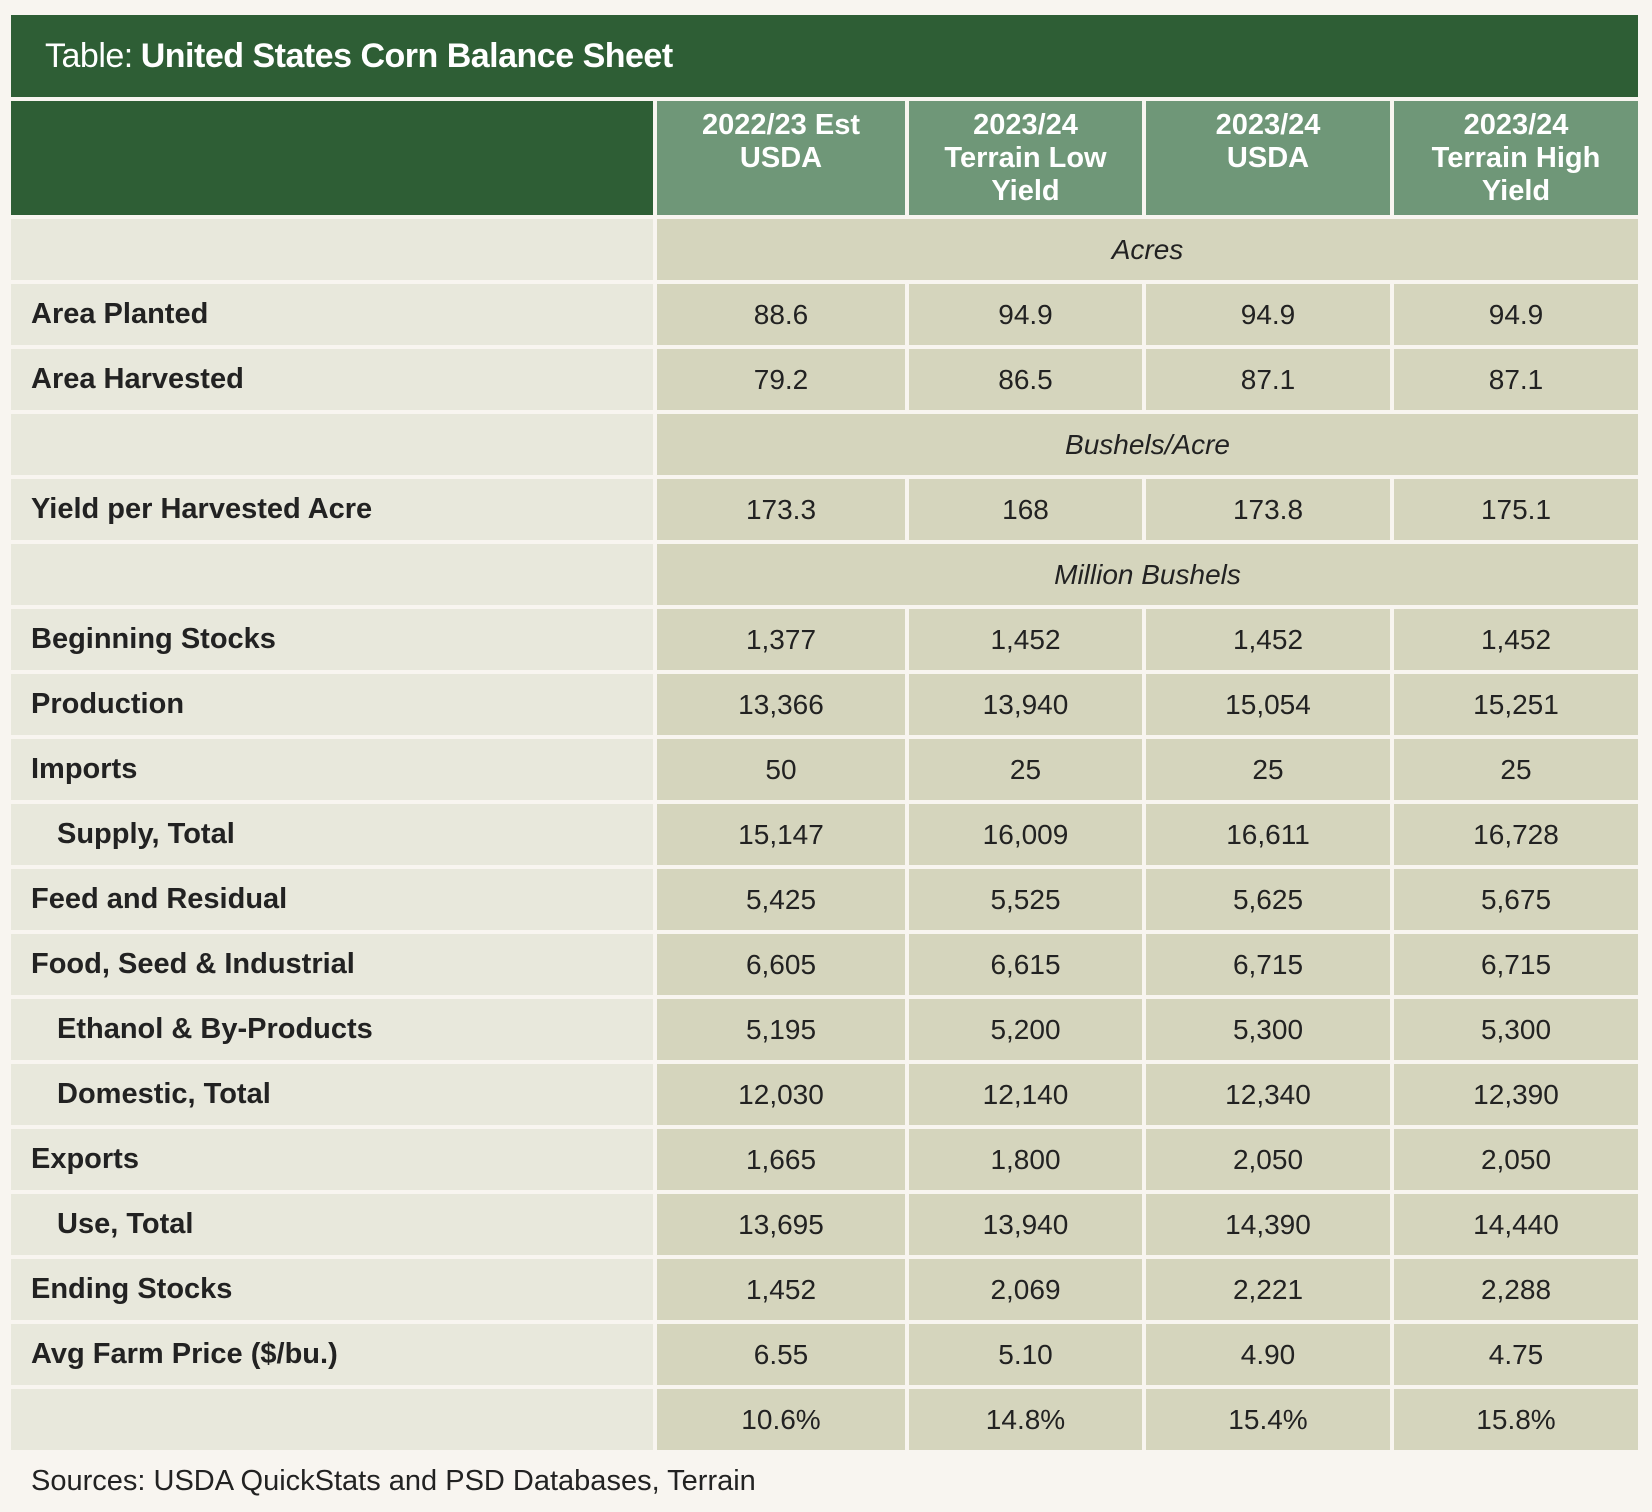 Image resolution: width=1652 pixels, height=1512 pixels. What do you see at coordinates (1268, 158) in the screenshot?
I see `column-header: 2023/24 USDA` at bounding box center [1268, 158].